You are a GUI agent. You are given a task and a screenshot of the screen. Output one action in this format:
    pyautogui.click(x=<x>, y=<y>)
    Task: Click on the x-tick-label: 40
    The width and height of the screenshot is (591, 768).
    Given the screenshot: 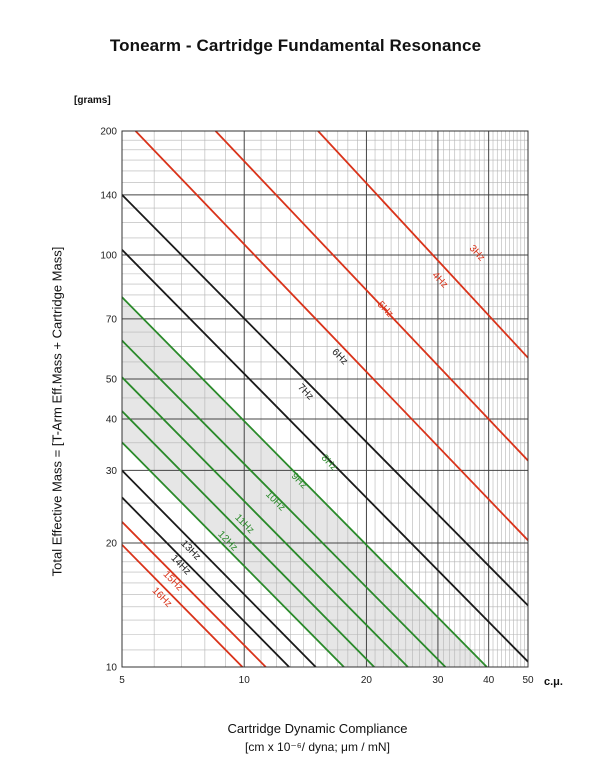 What is the action you would take?
    pyautogui.click(x=489, y=680)
    